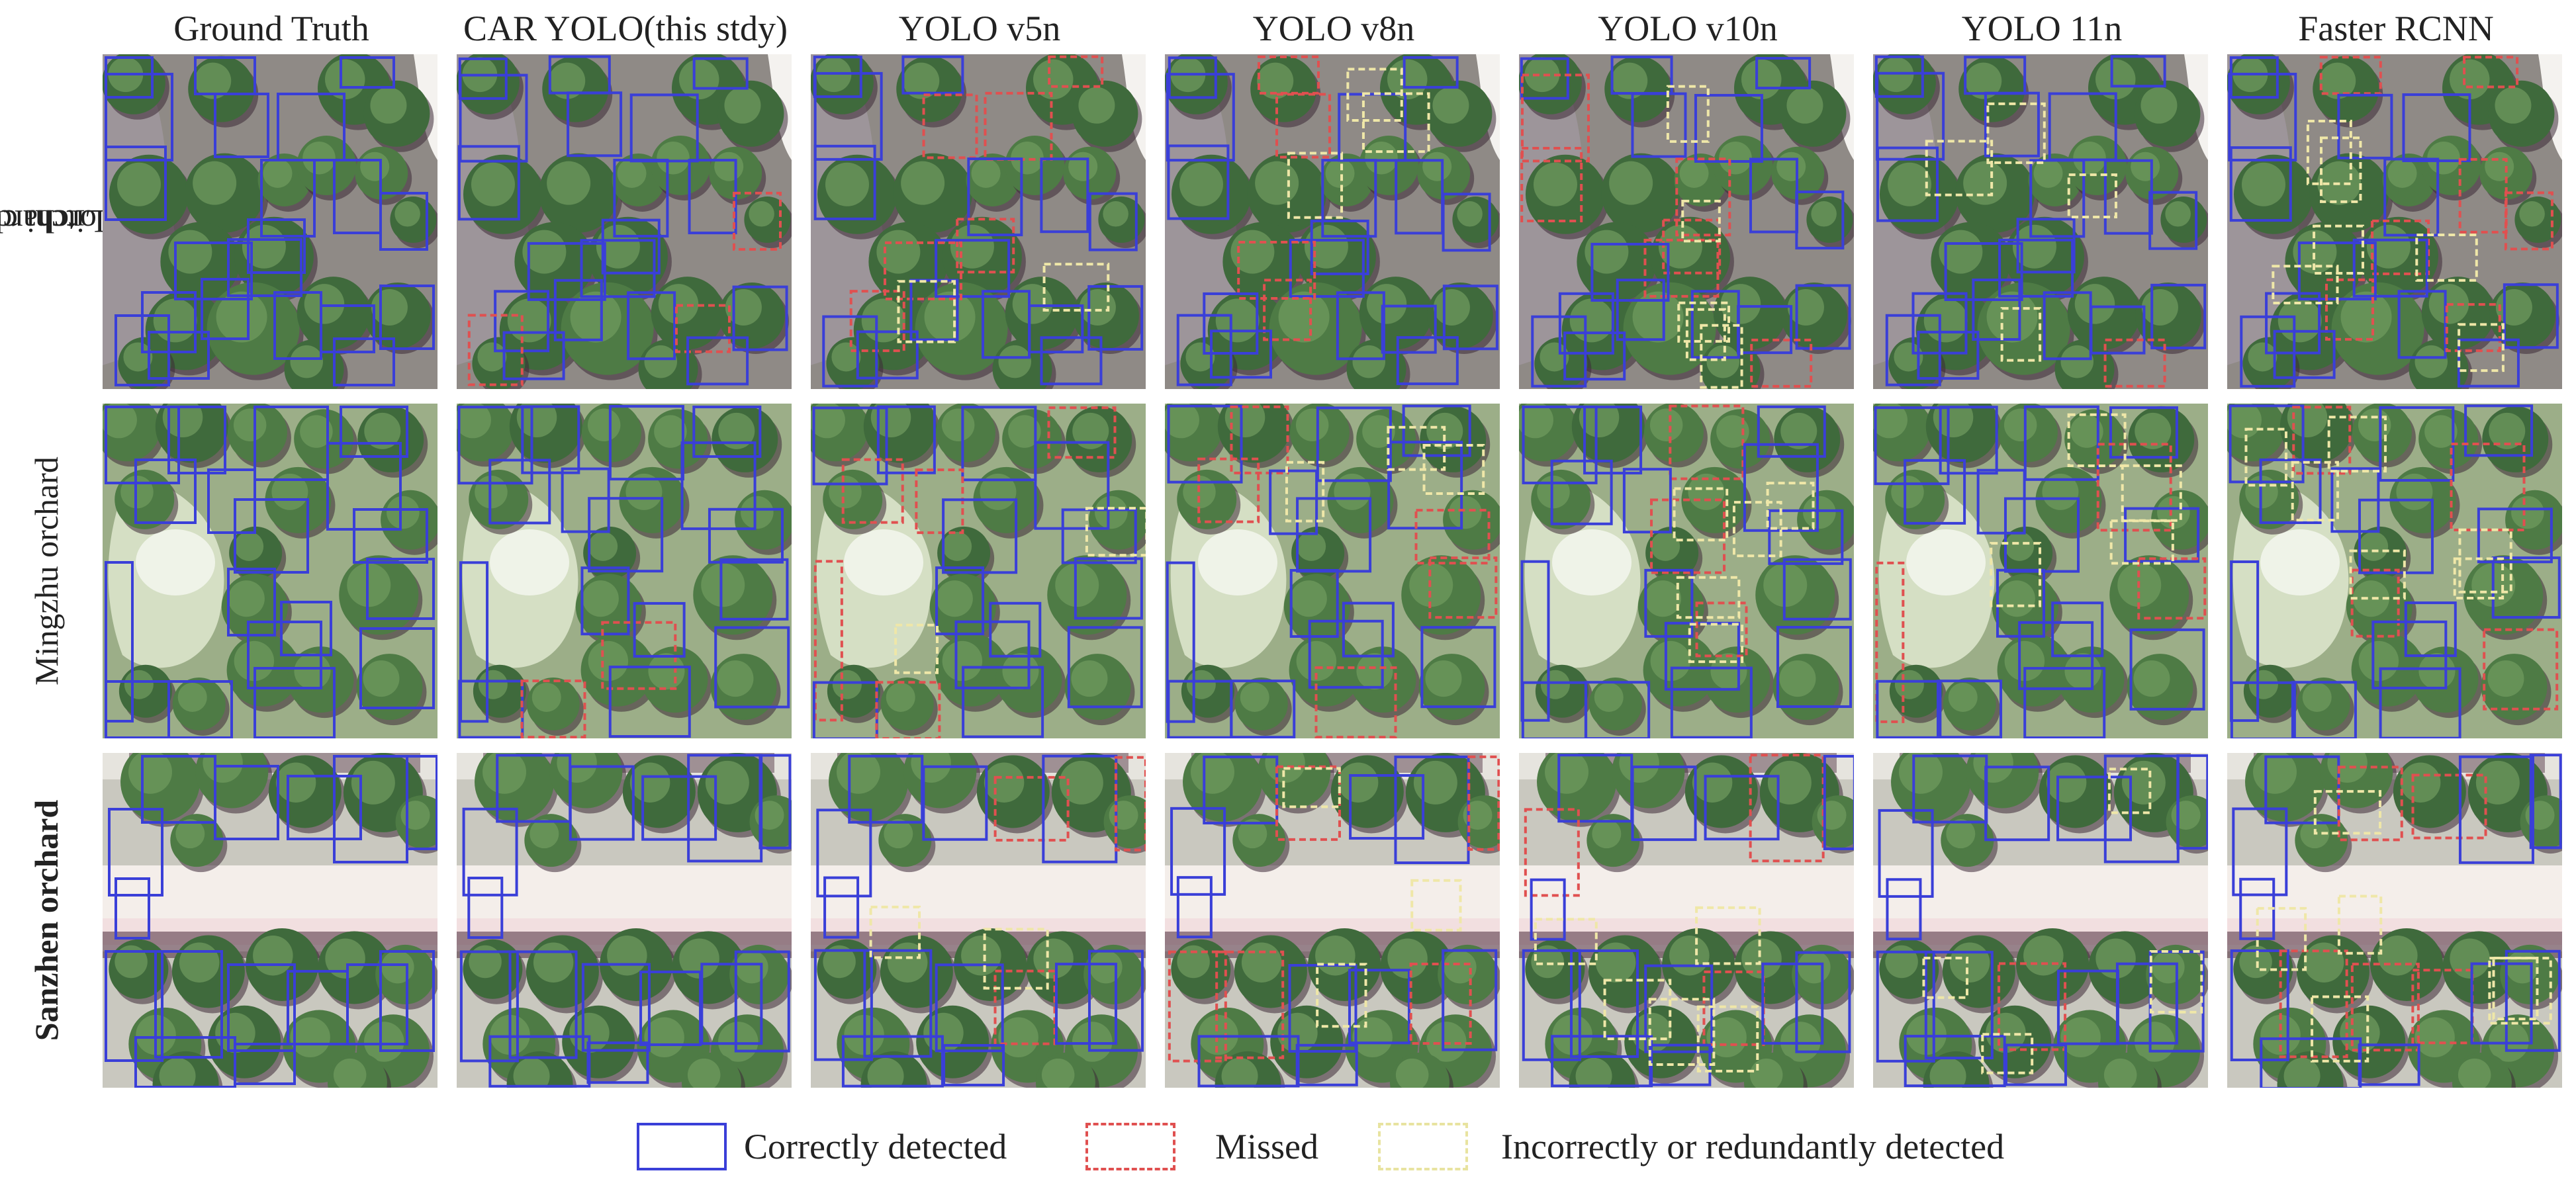  Describe the element at coordinates (1423, 1146) in the screenshot. I see `legend-swatch-incorrect` at that location.